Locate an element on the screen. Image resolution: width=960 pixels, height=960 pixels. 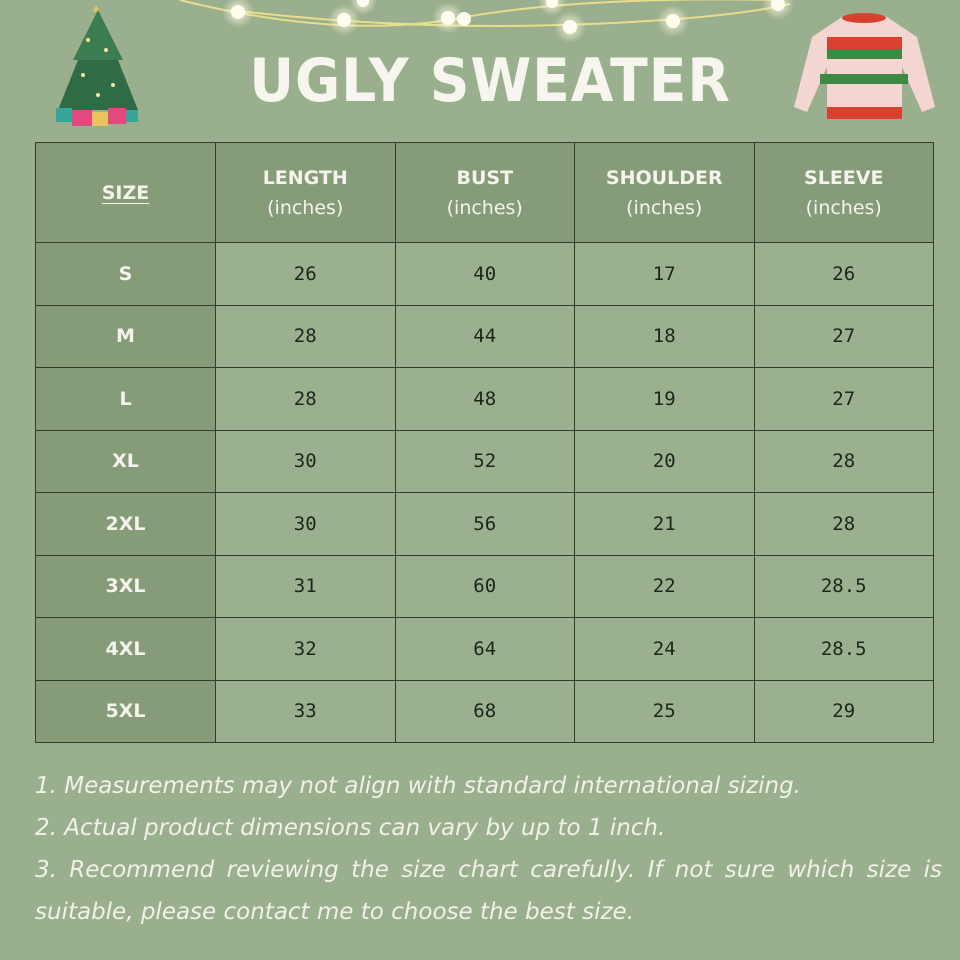
table-row: L 28 48 19 27 is located at coordinates (484, 399).